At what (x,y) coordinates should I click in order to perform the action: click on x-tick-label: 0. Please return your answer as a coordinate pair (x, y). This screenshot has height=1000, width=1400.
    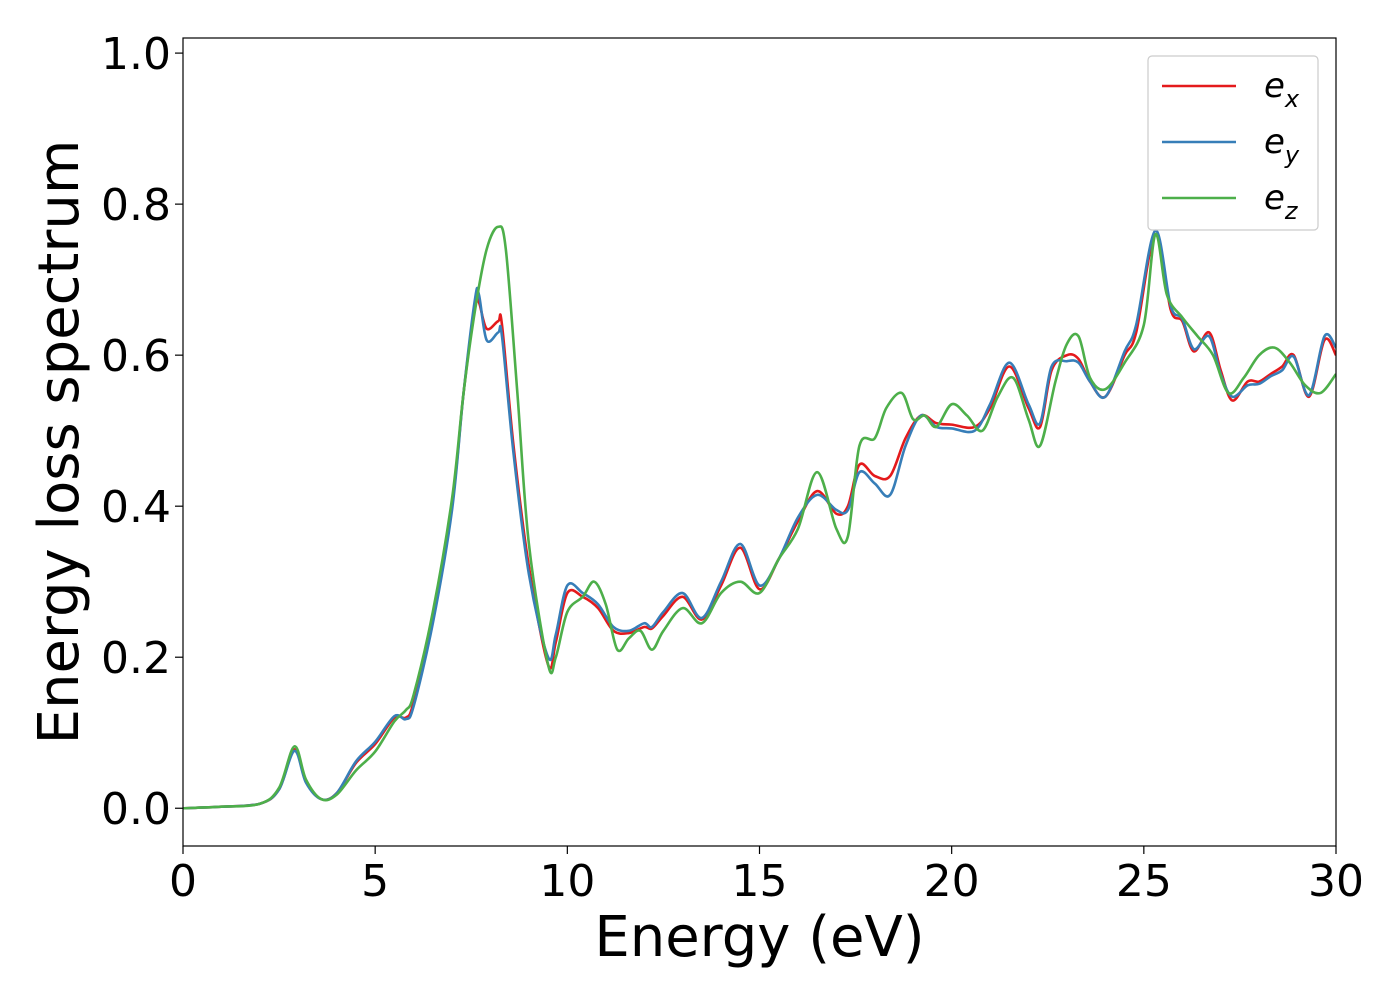
    Looking at the image, I should click on (183, 881).